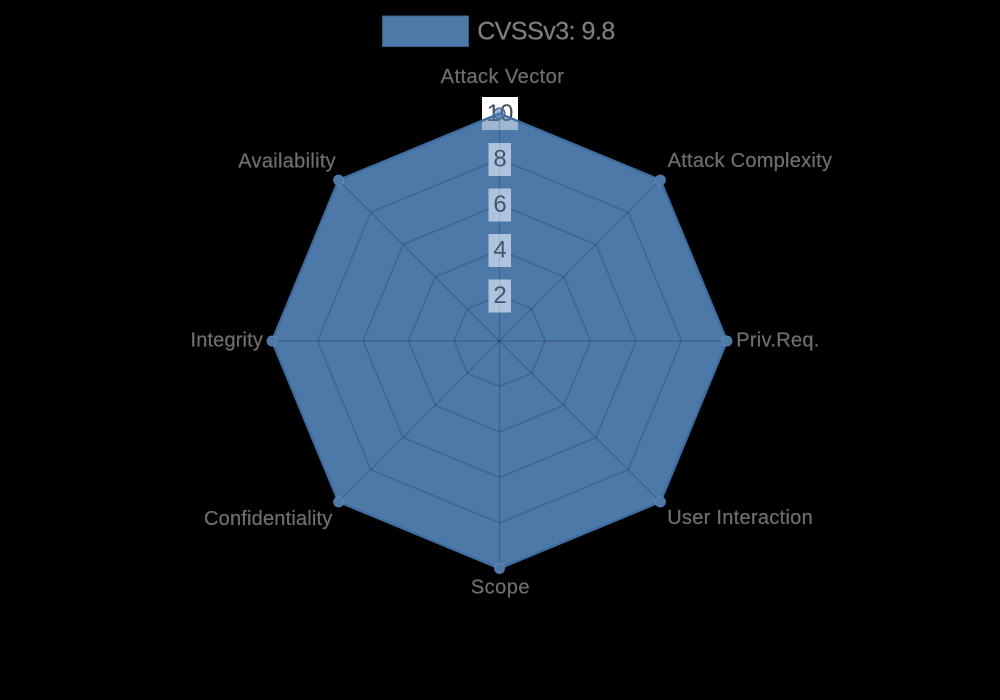 The width and height of the screenshot is (1000, 700). I want to click on svg-text: Confidentiality, so click(268, 519).